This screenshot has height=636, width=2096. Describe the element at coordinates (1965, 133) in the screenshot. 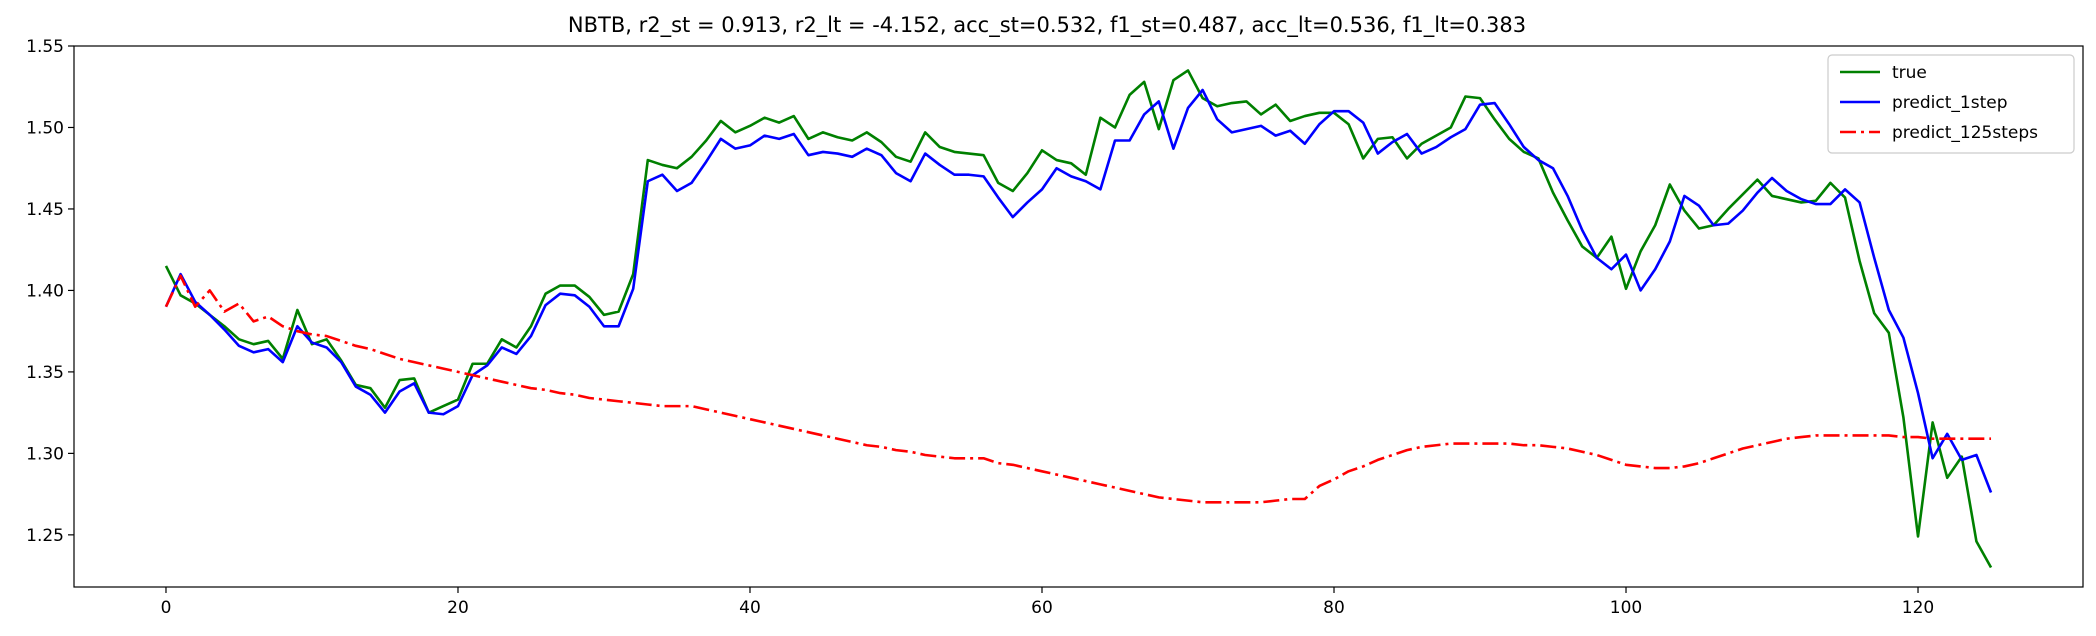

I see `legend-label-predict_125steps: predict_125steps` at that location.